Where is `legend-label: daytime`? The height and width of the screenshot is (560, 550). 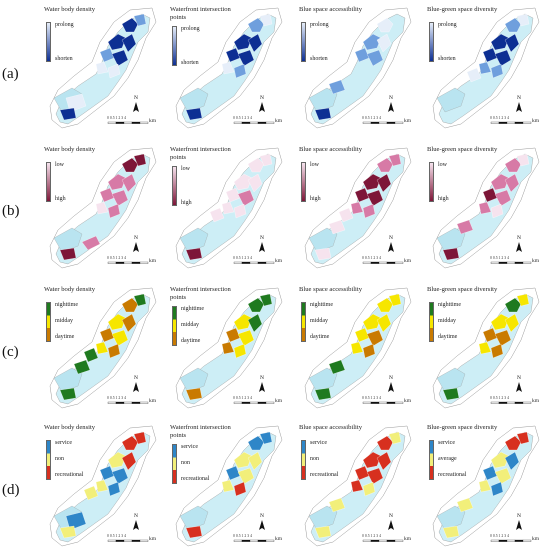 legend-label: daytime is located at coordinates (65, 337).